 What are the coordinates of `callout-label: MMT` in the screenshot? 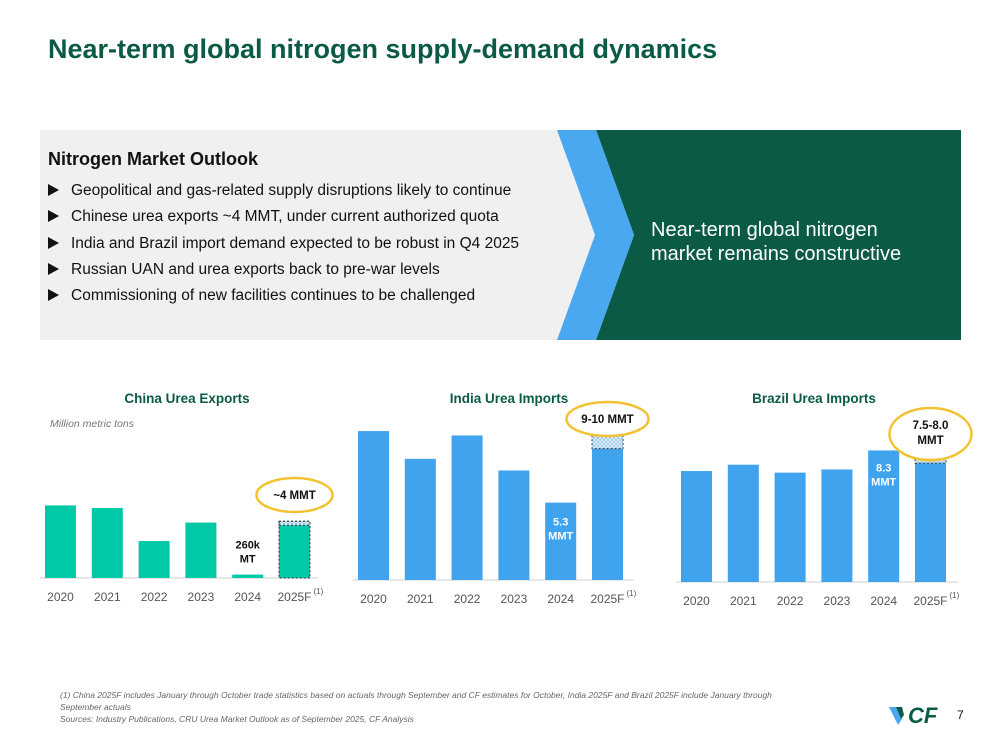 It's located at (930, 441).